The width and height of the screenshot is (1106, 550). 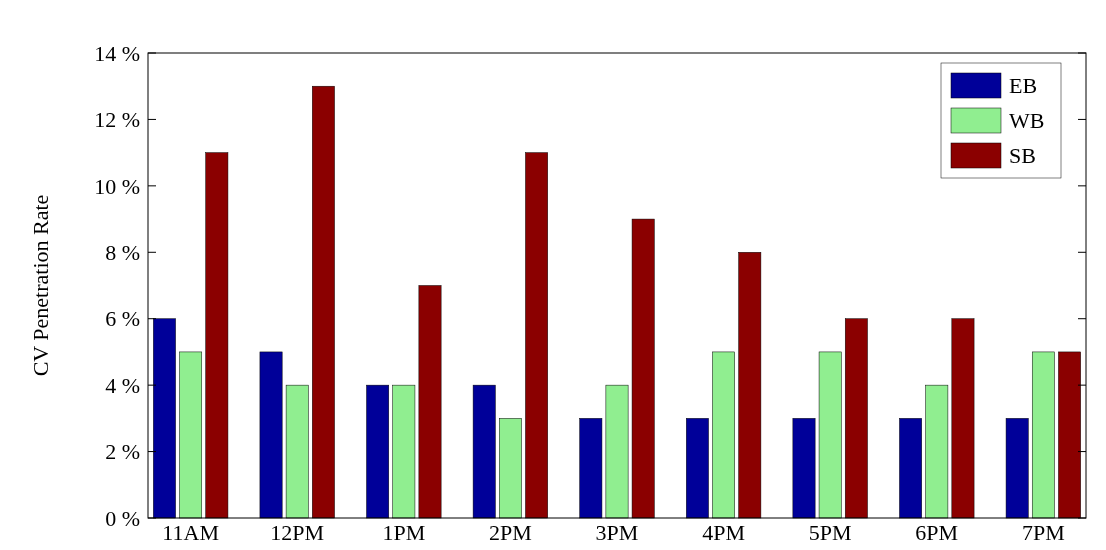 I want to click on y-axis-title: CV Penetration Rate, so click(x=40, y=285).